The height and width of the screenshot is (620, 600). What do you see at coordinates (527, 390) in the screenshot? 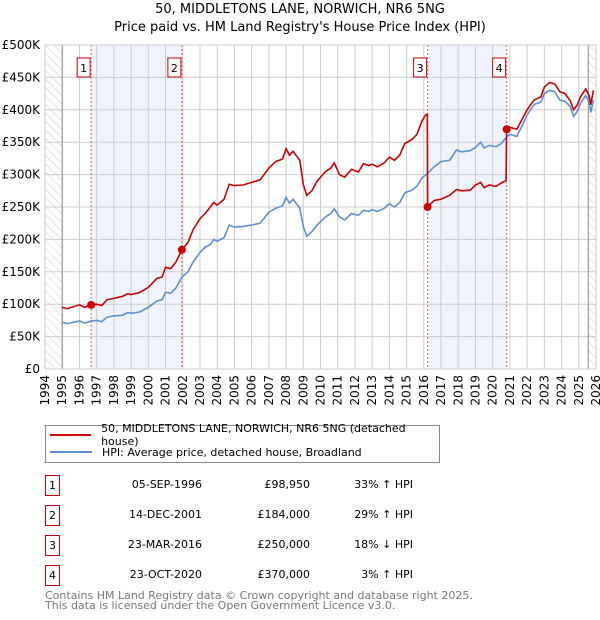
I see `x-tick-label: 2022` at bounding box center [527, 390].